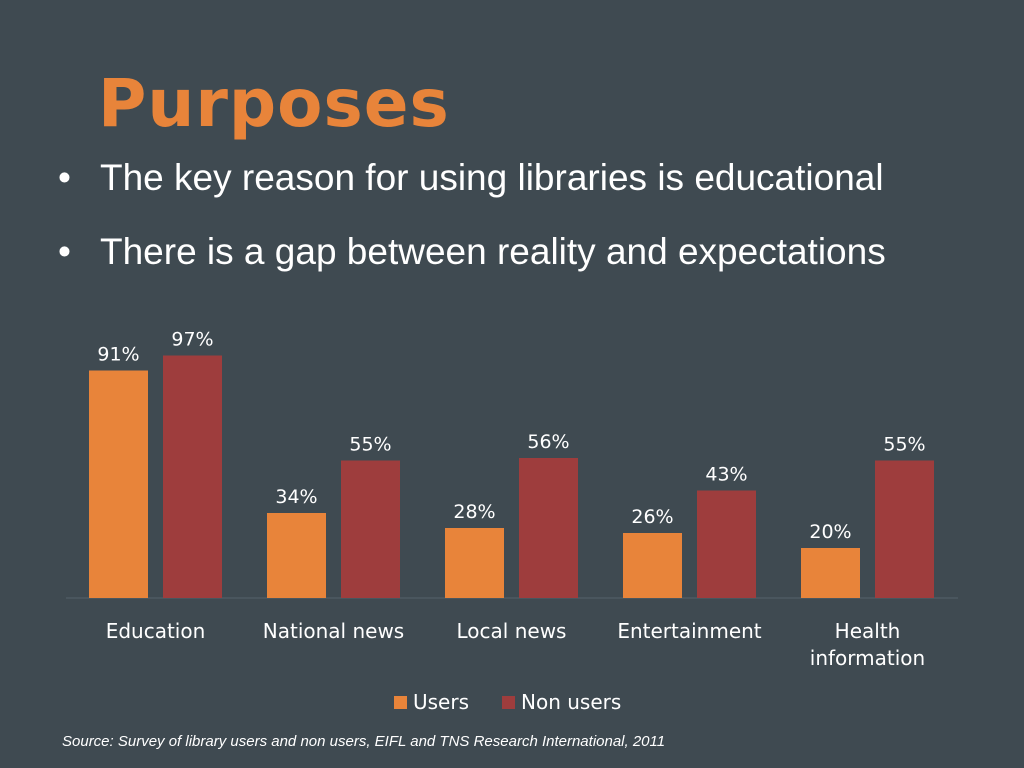 This screenshot has height=768, width=1024. I want to click on legend-swatch-non-users, so click(508, 702).